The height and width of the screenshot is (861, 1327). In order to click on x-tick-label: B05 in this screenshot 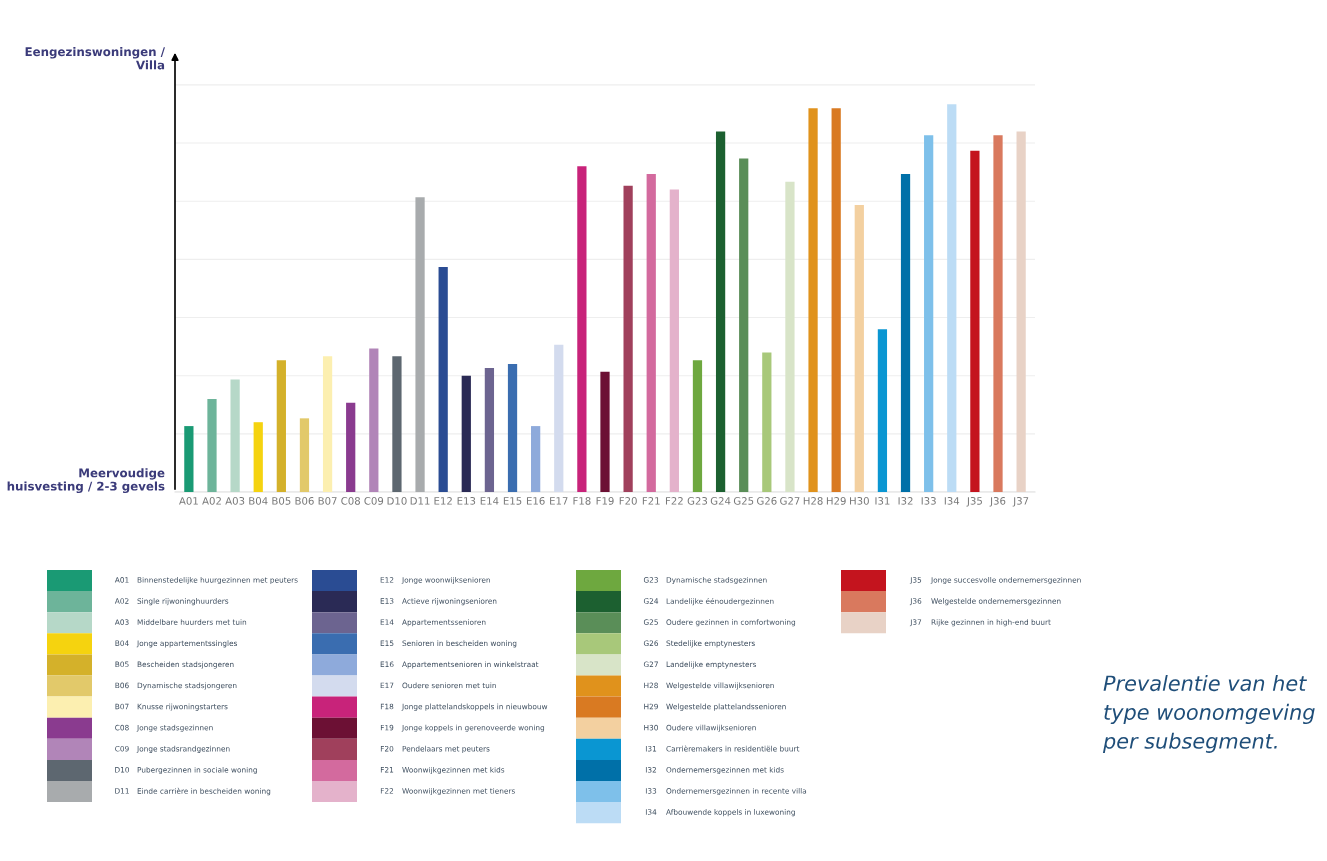, I will do `click(281, 501)`.